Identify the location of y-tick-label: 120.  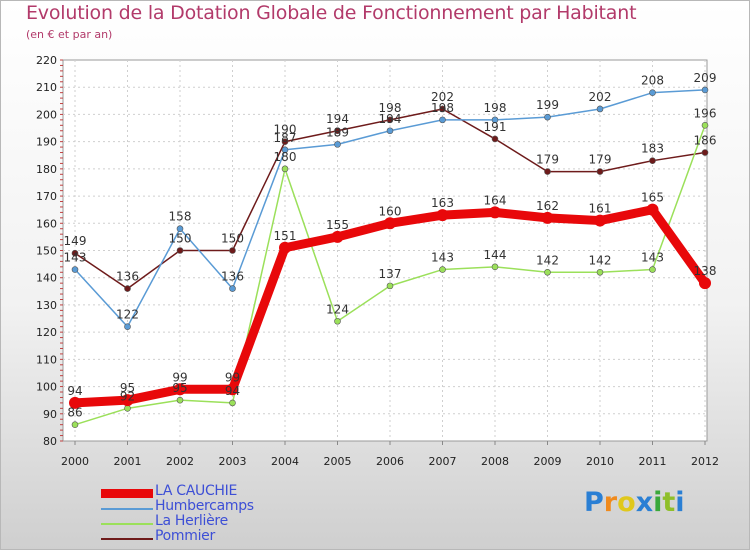
(46, 332).